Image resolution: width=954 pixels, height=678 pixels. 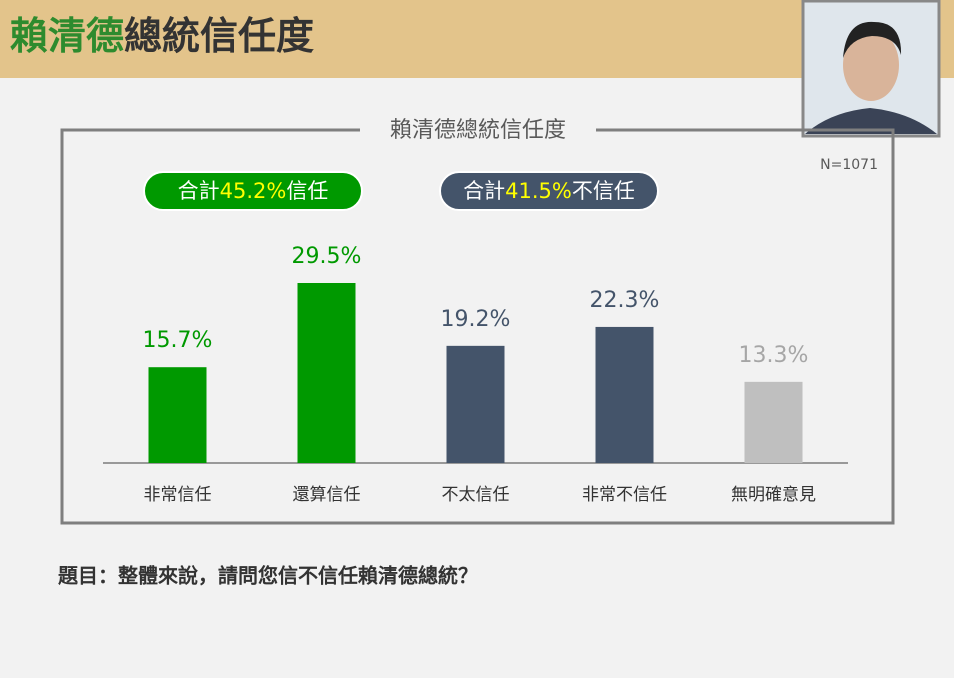 What do you see at coordinates (871, 65) in the screenshot?
I see `portrait-face` at bounding box center [871, 65].